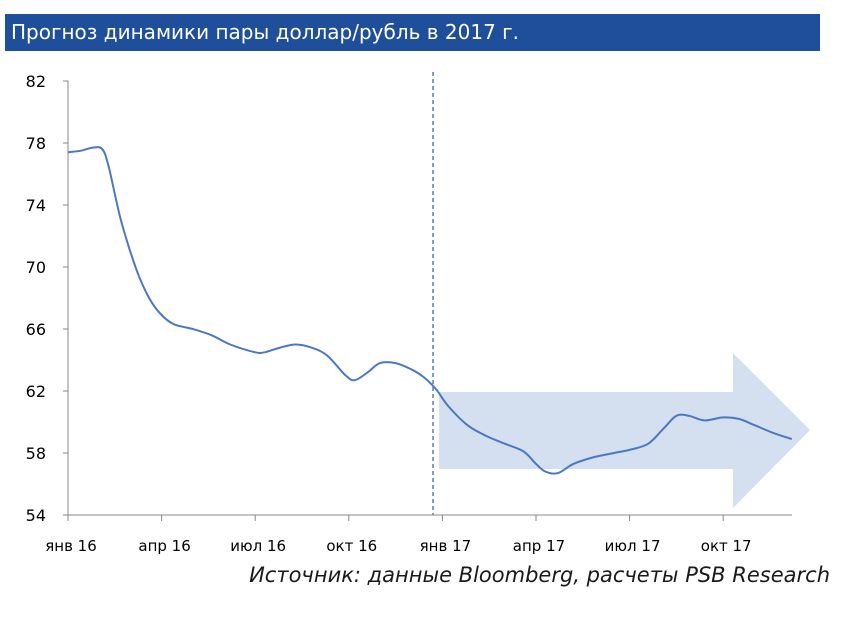 The height and width of the screenshot is (625, 857). What do you see at coordinates (36, 267) in the screenshot?
I see `y-tick-label: 70` at bounding box center [36, 267].